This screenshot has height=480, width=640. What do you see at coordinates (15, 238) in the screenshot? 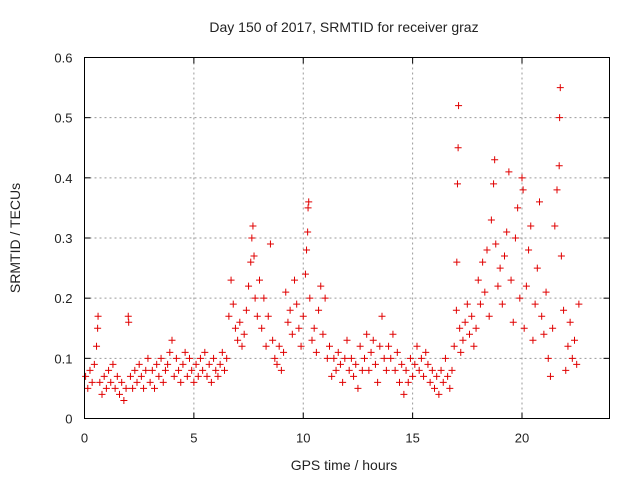
I see `y-axis-title: SRMTID / TECUs` at bounding box center [15, 238].